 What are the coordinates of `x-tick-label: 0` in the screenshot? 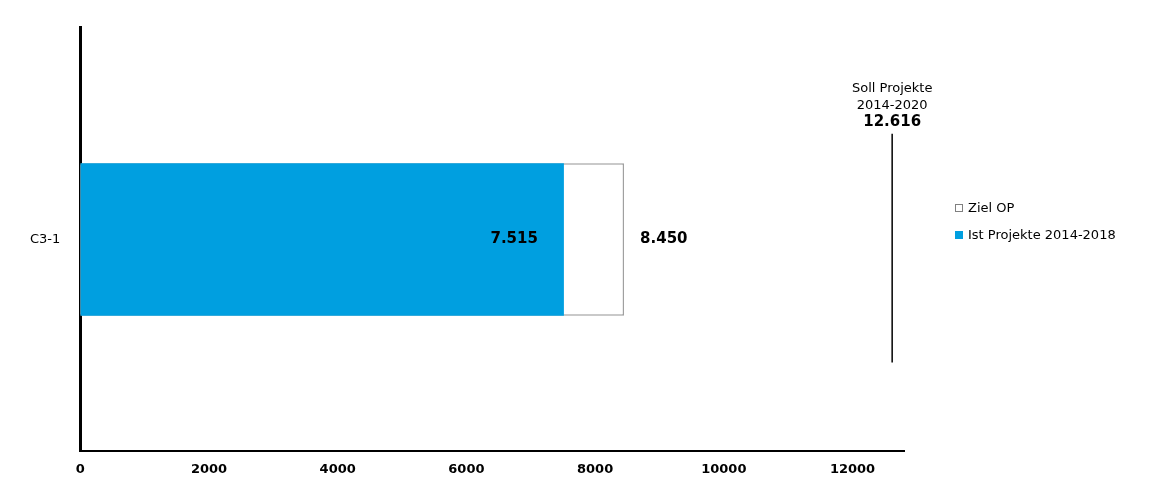 It's located at (80, 468).